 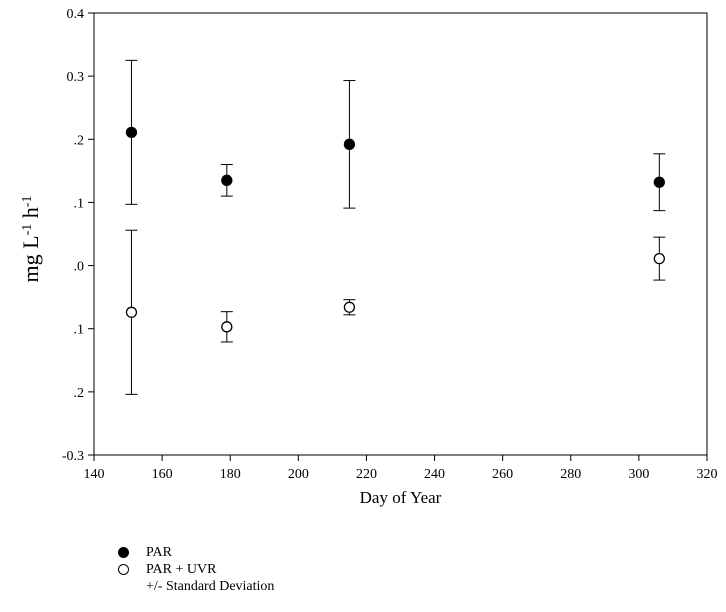 What do you see at coordinates (502, 474) in the screenshot?
I see `x-tick-label: 260` at bounding box center [502, 474].